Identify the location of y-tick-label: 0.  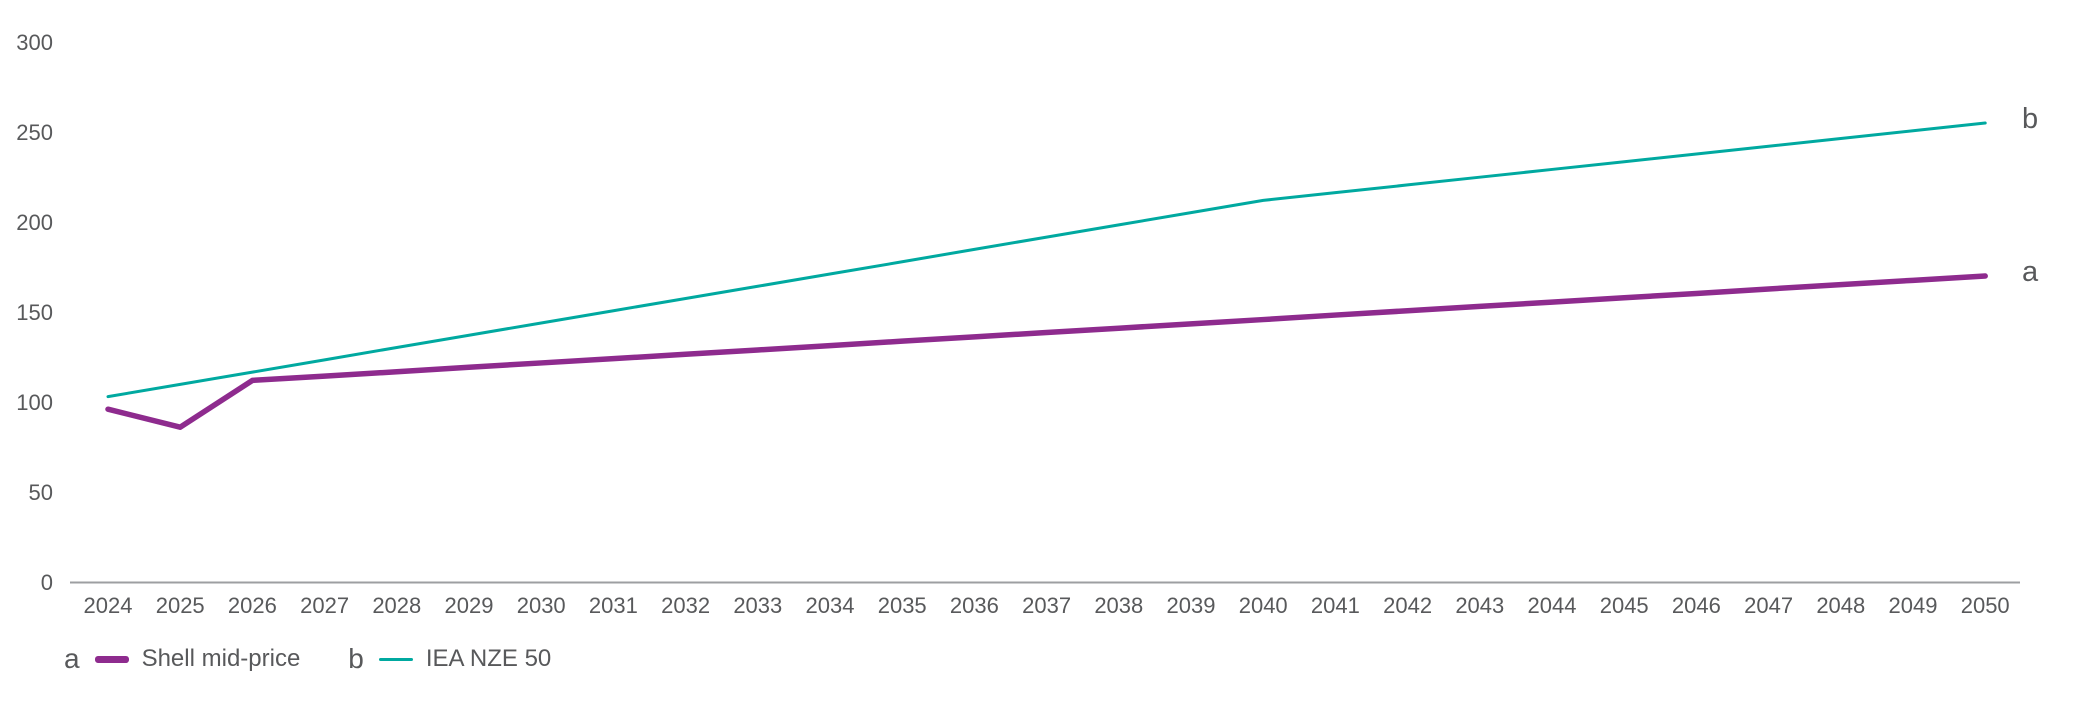
(47, 582).